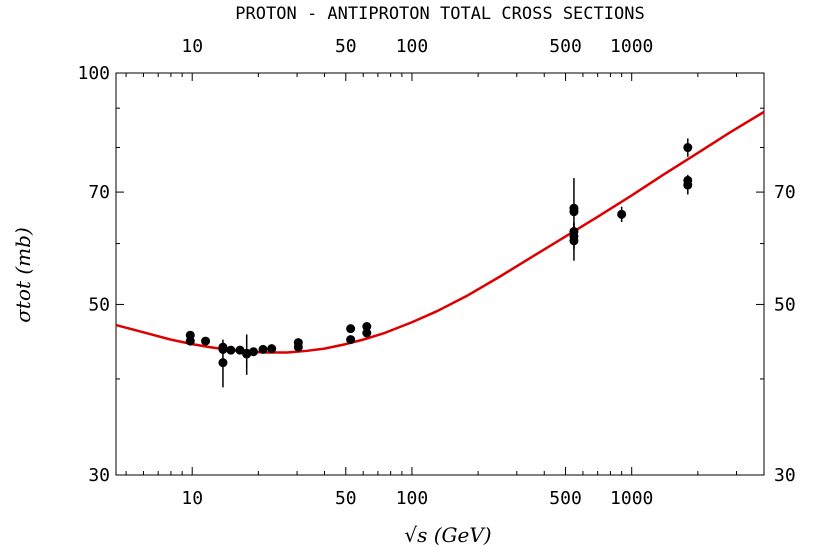 This screenshot has width=814, height=557. Describe the element at coordinates (631, 46) in the screenshot. I see `x-tick-label-top: 1000` at that location.